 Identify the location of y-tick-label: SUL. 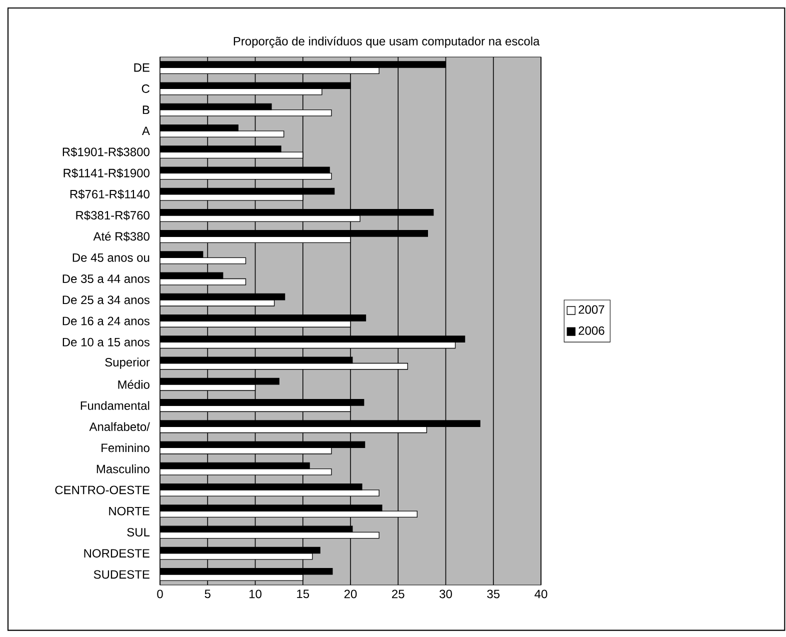
(138, 532).